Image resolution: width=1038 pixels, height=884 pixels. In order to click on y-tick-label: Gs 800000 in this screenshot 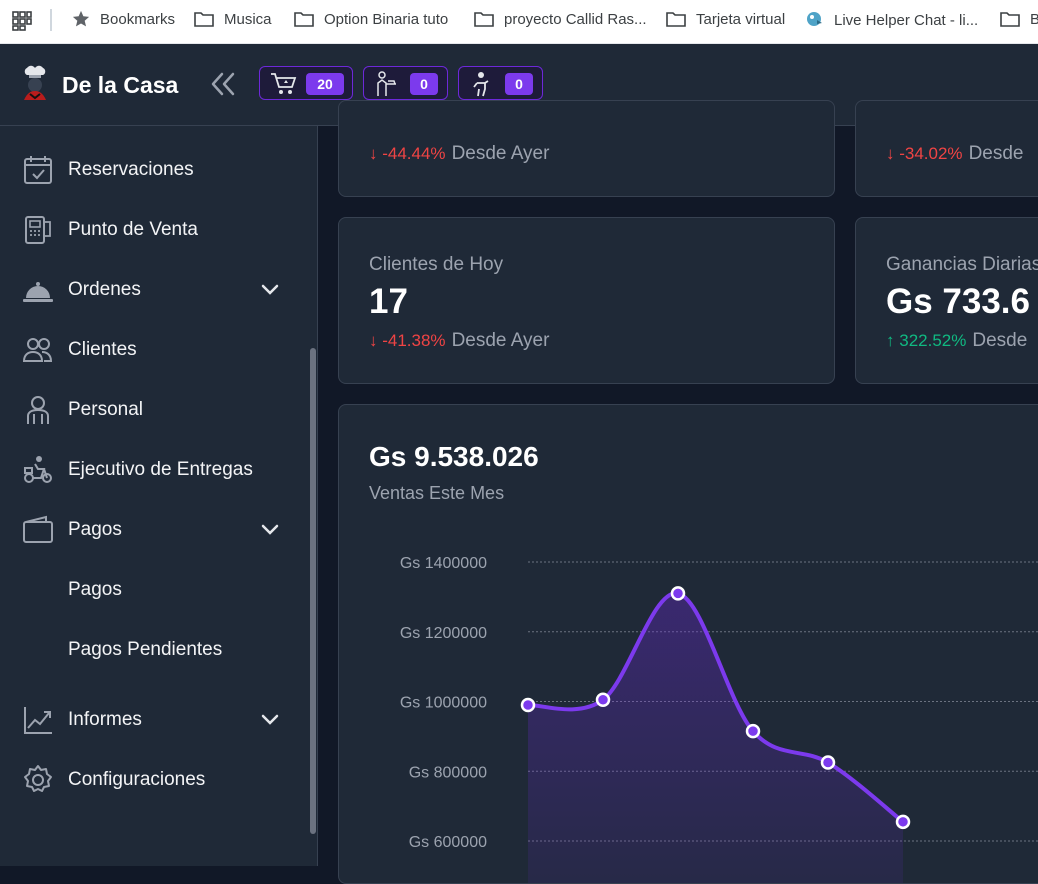, I will do `click(448, 772)`.